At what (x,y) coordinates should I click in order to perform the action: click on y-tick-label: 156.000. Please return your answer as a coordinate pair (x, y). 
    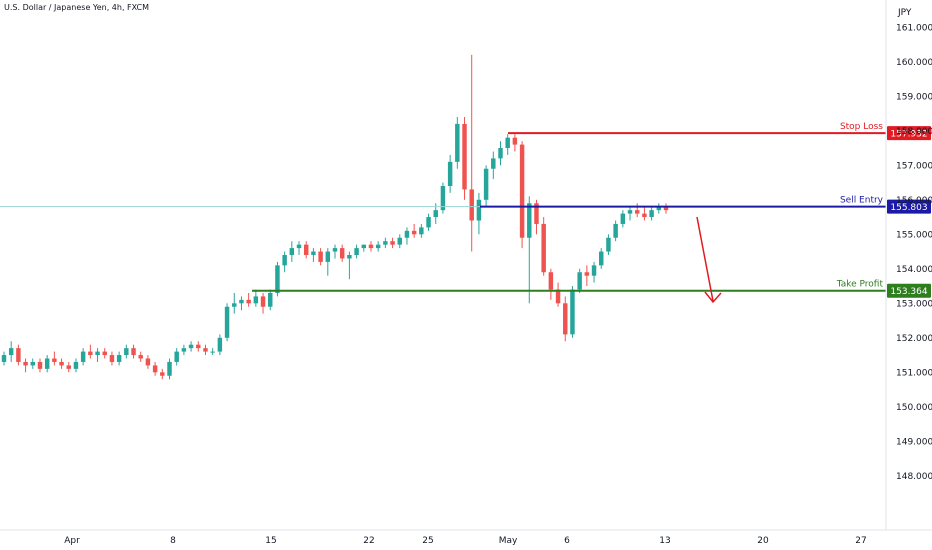
    Looking at the image, I should click on (914, 201).